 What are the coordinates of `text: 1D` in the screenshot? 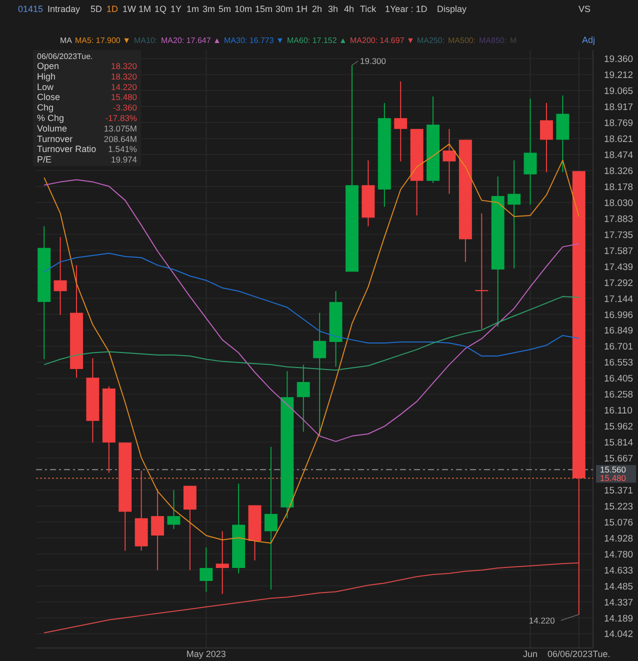 It's located at (112, 9).